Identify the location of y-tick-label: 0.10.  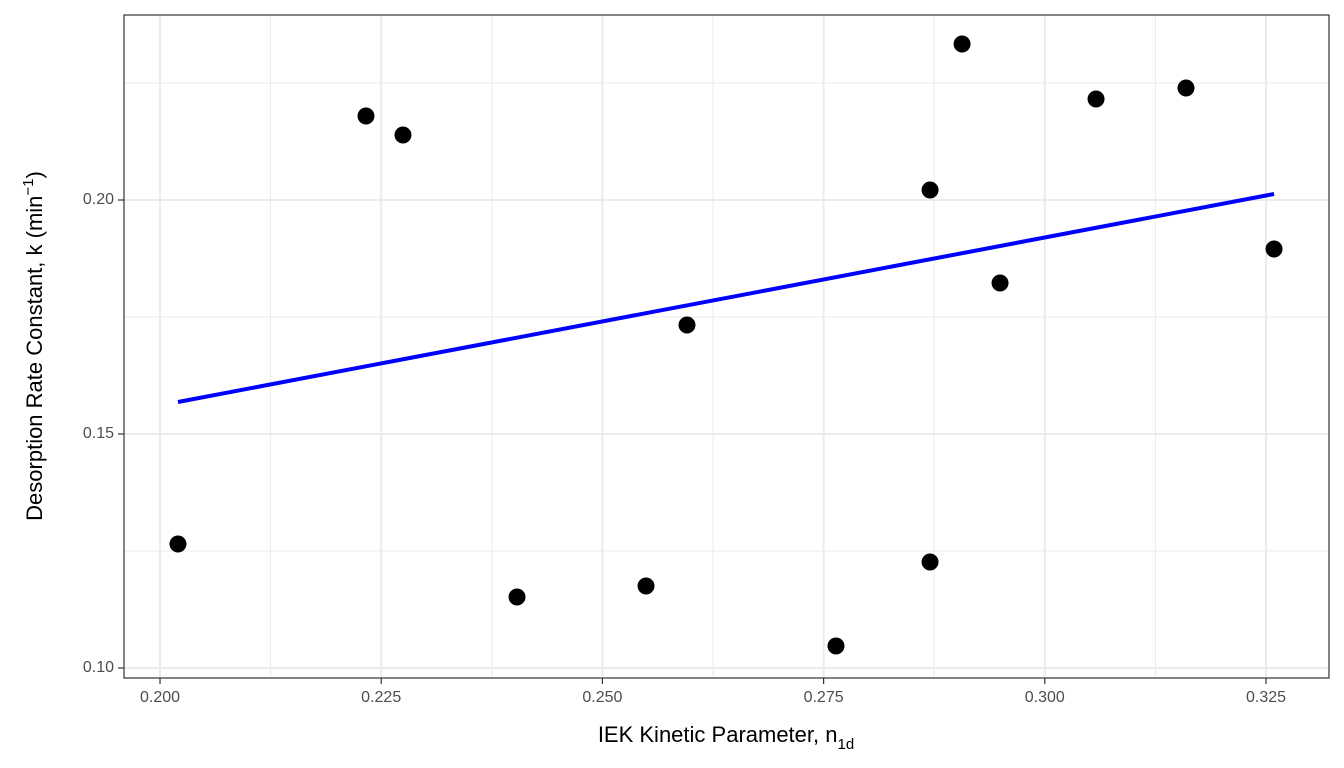
(98, 667).